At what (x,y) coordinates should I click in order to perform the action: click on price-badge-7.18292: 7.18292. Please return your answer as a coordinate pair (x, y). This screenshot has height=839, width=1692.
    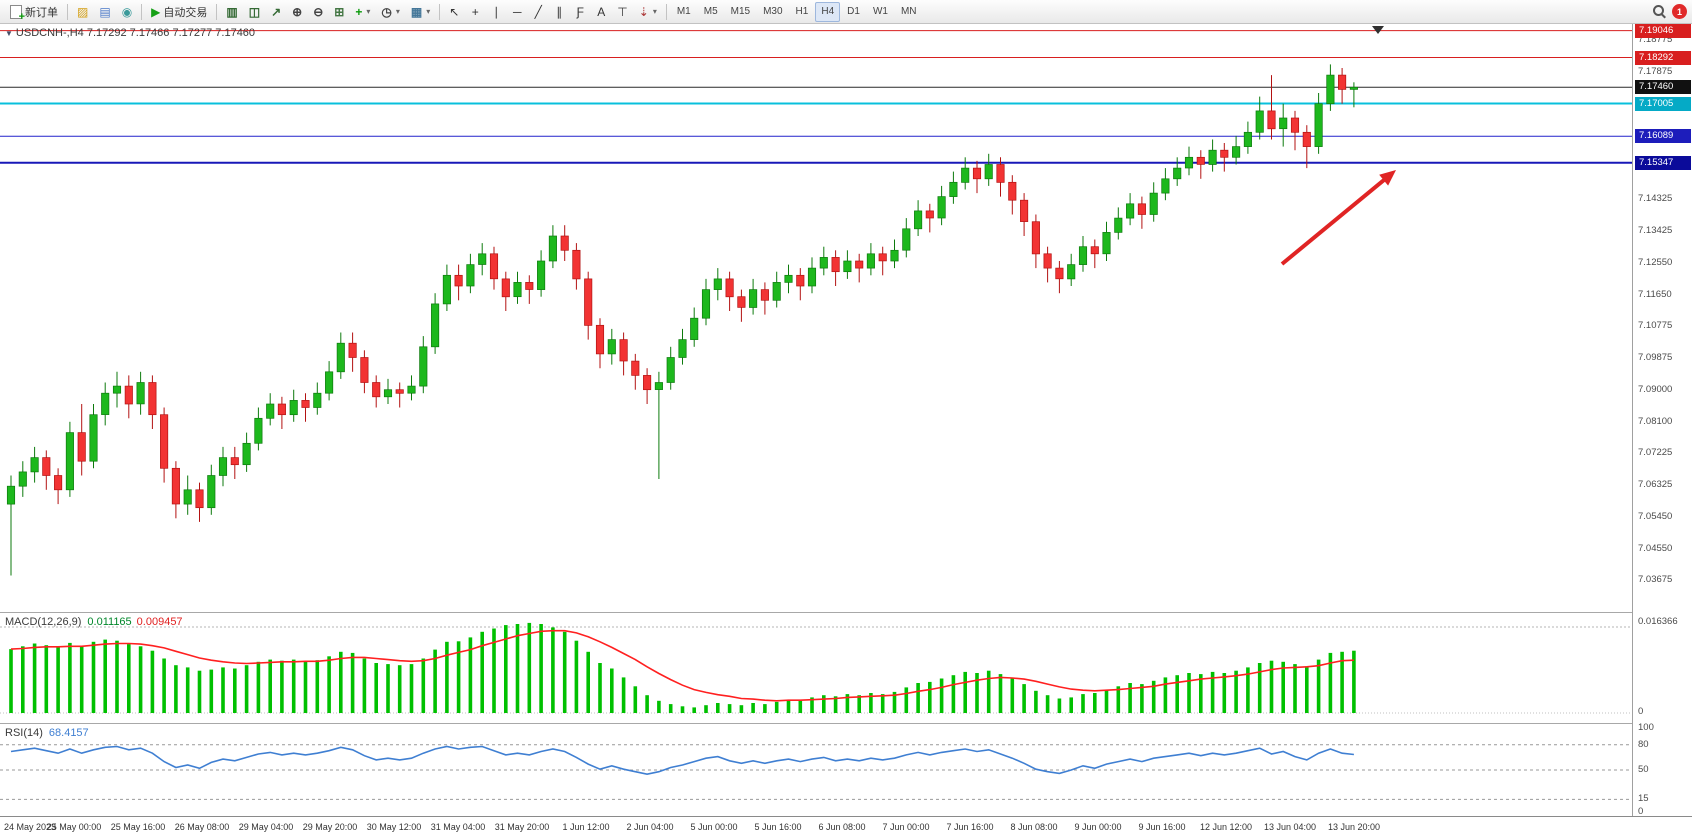
    Looking at the image, I should click on (1663, 58).